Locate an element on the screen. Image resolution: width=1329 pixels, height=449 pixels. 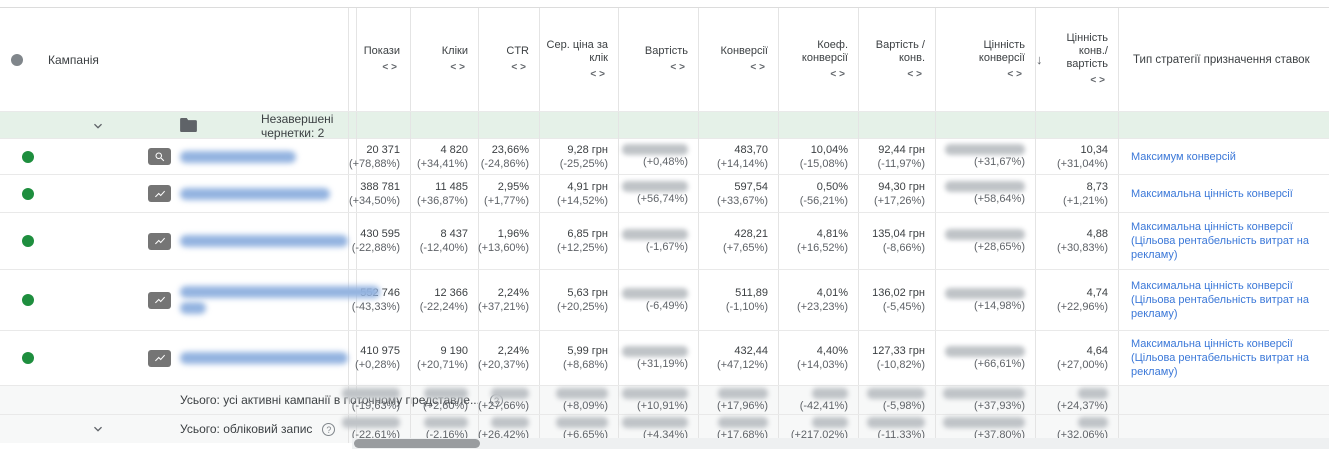
column-header-cost: Вартість <> is located at coordinates (658, 59).